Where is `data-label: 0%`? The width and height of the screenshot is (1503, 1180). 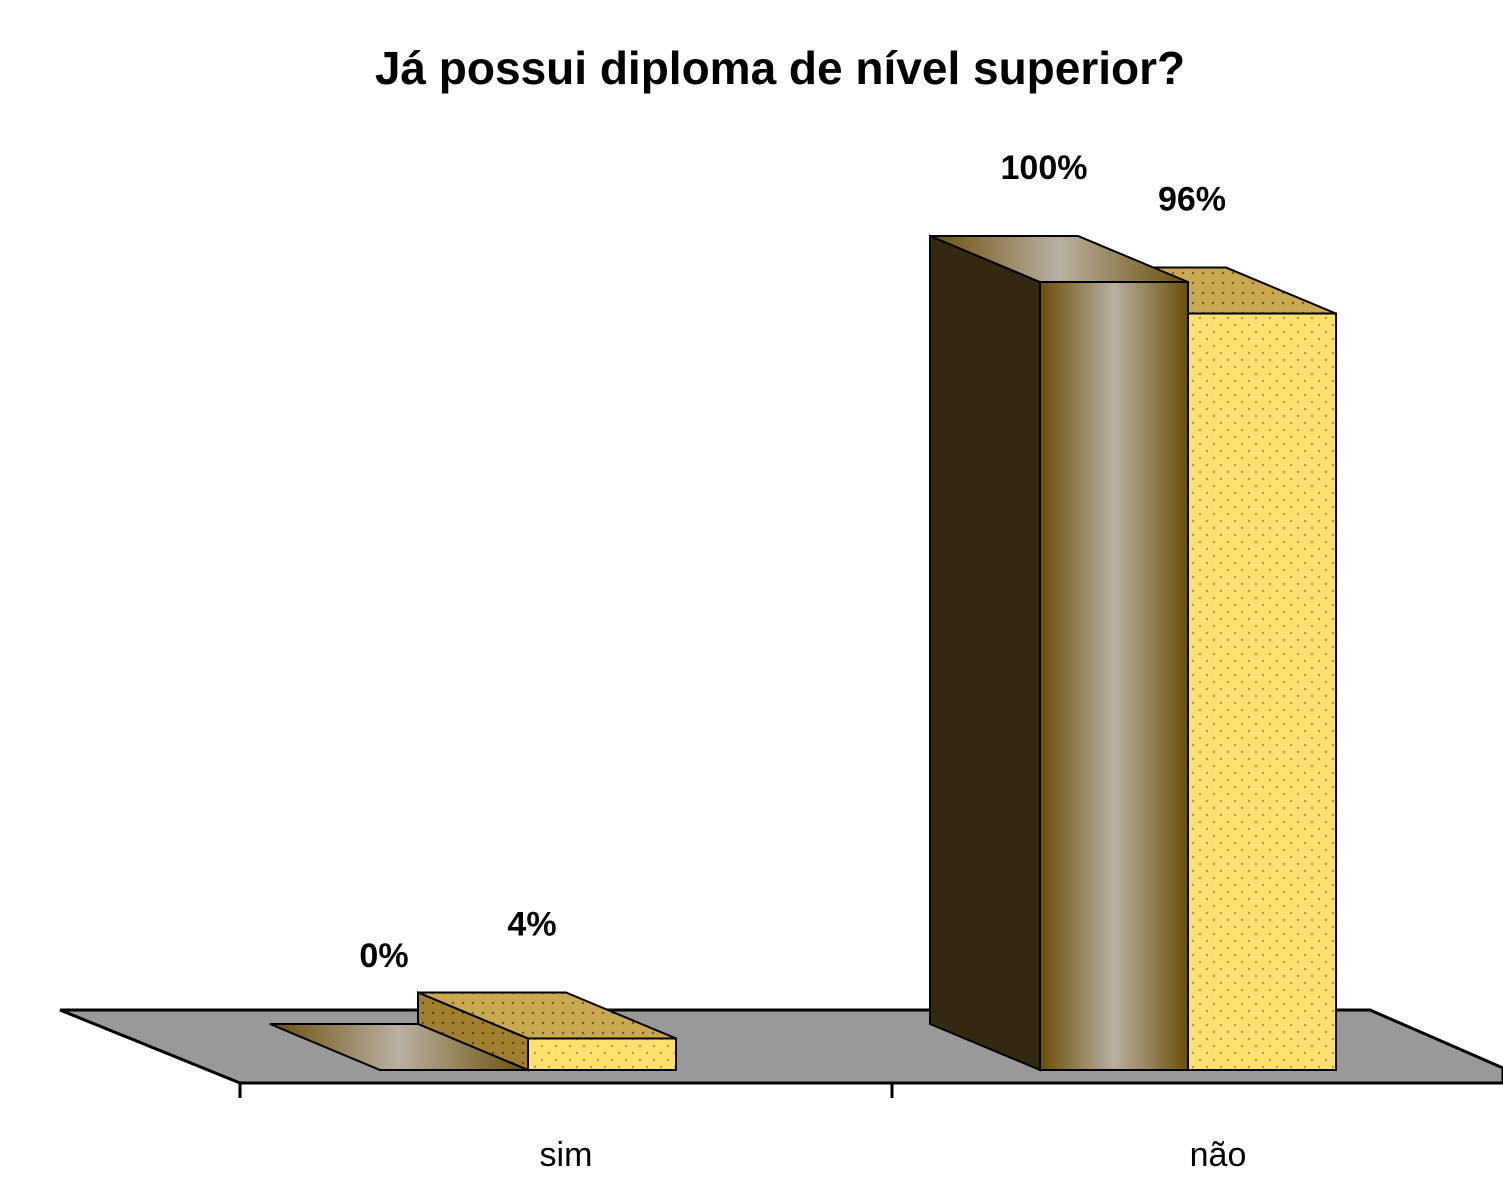 data-label: 0% is located at coordinates (383, 956).